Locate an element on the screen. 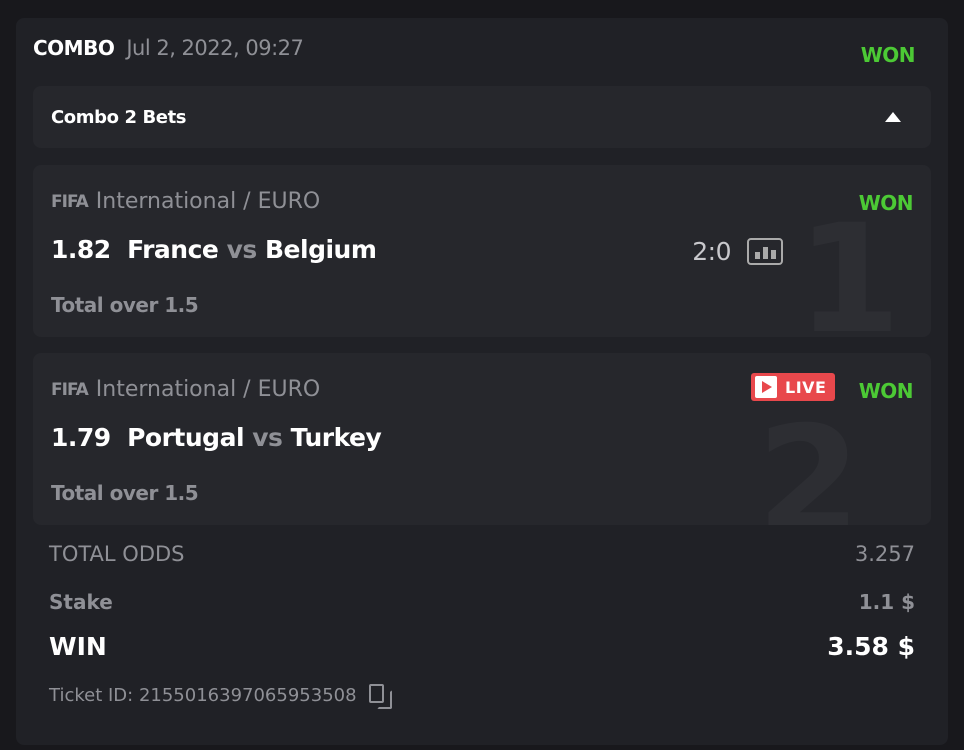 This screenshot has height=750, width=964. stake-value: 1.1 $ is located at coordinates (886, 602).